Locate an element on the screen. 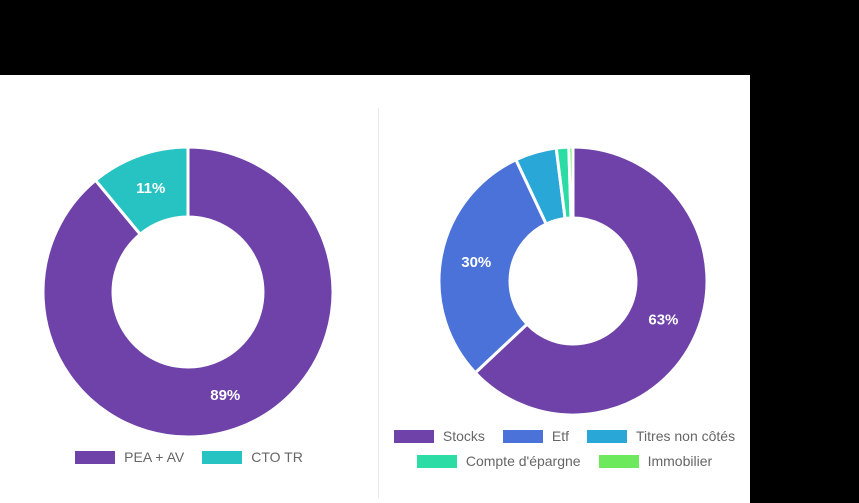 This screenshot has height=503, width=859. legend-item: Etf is located at coordinates (536, 436).